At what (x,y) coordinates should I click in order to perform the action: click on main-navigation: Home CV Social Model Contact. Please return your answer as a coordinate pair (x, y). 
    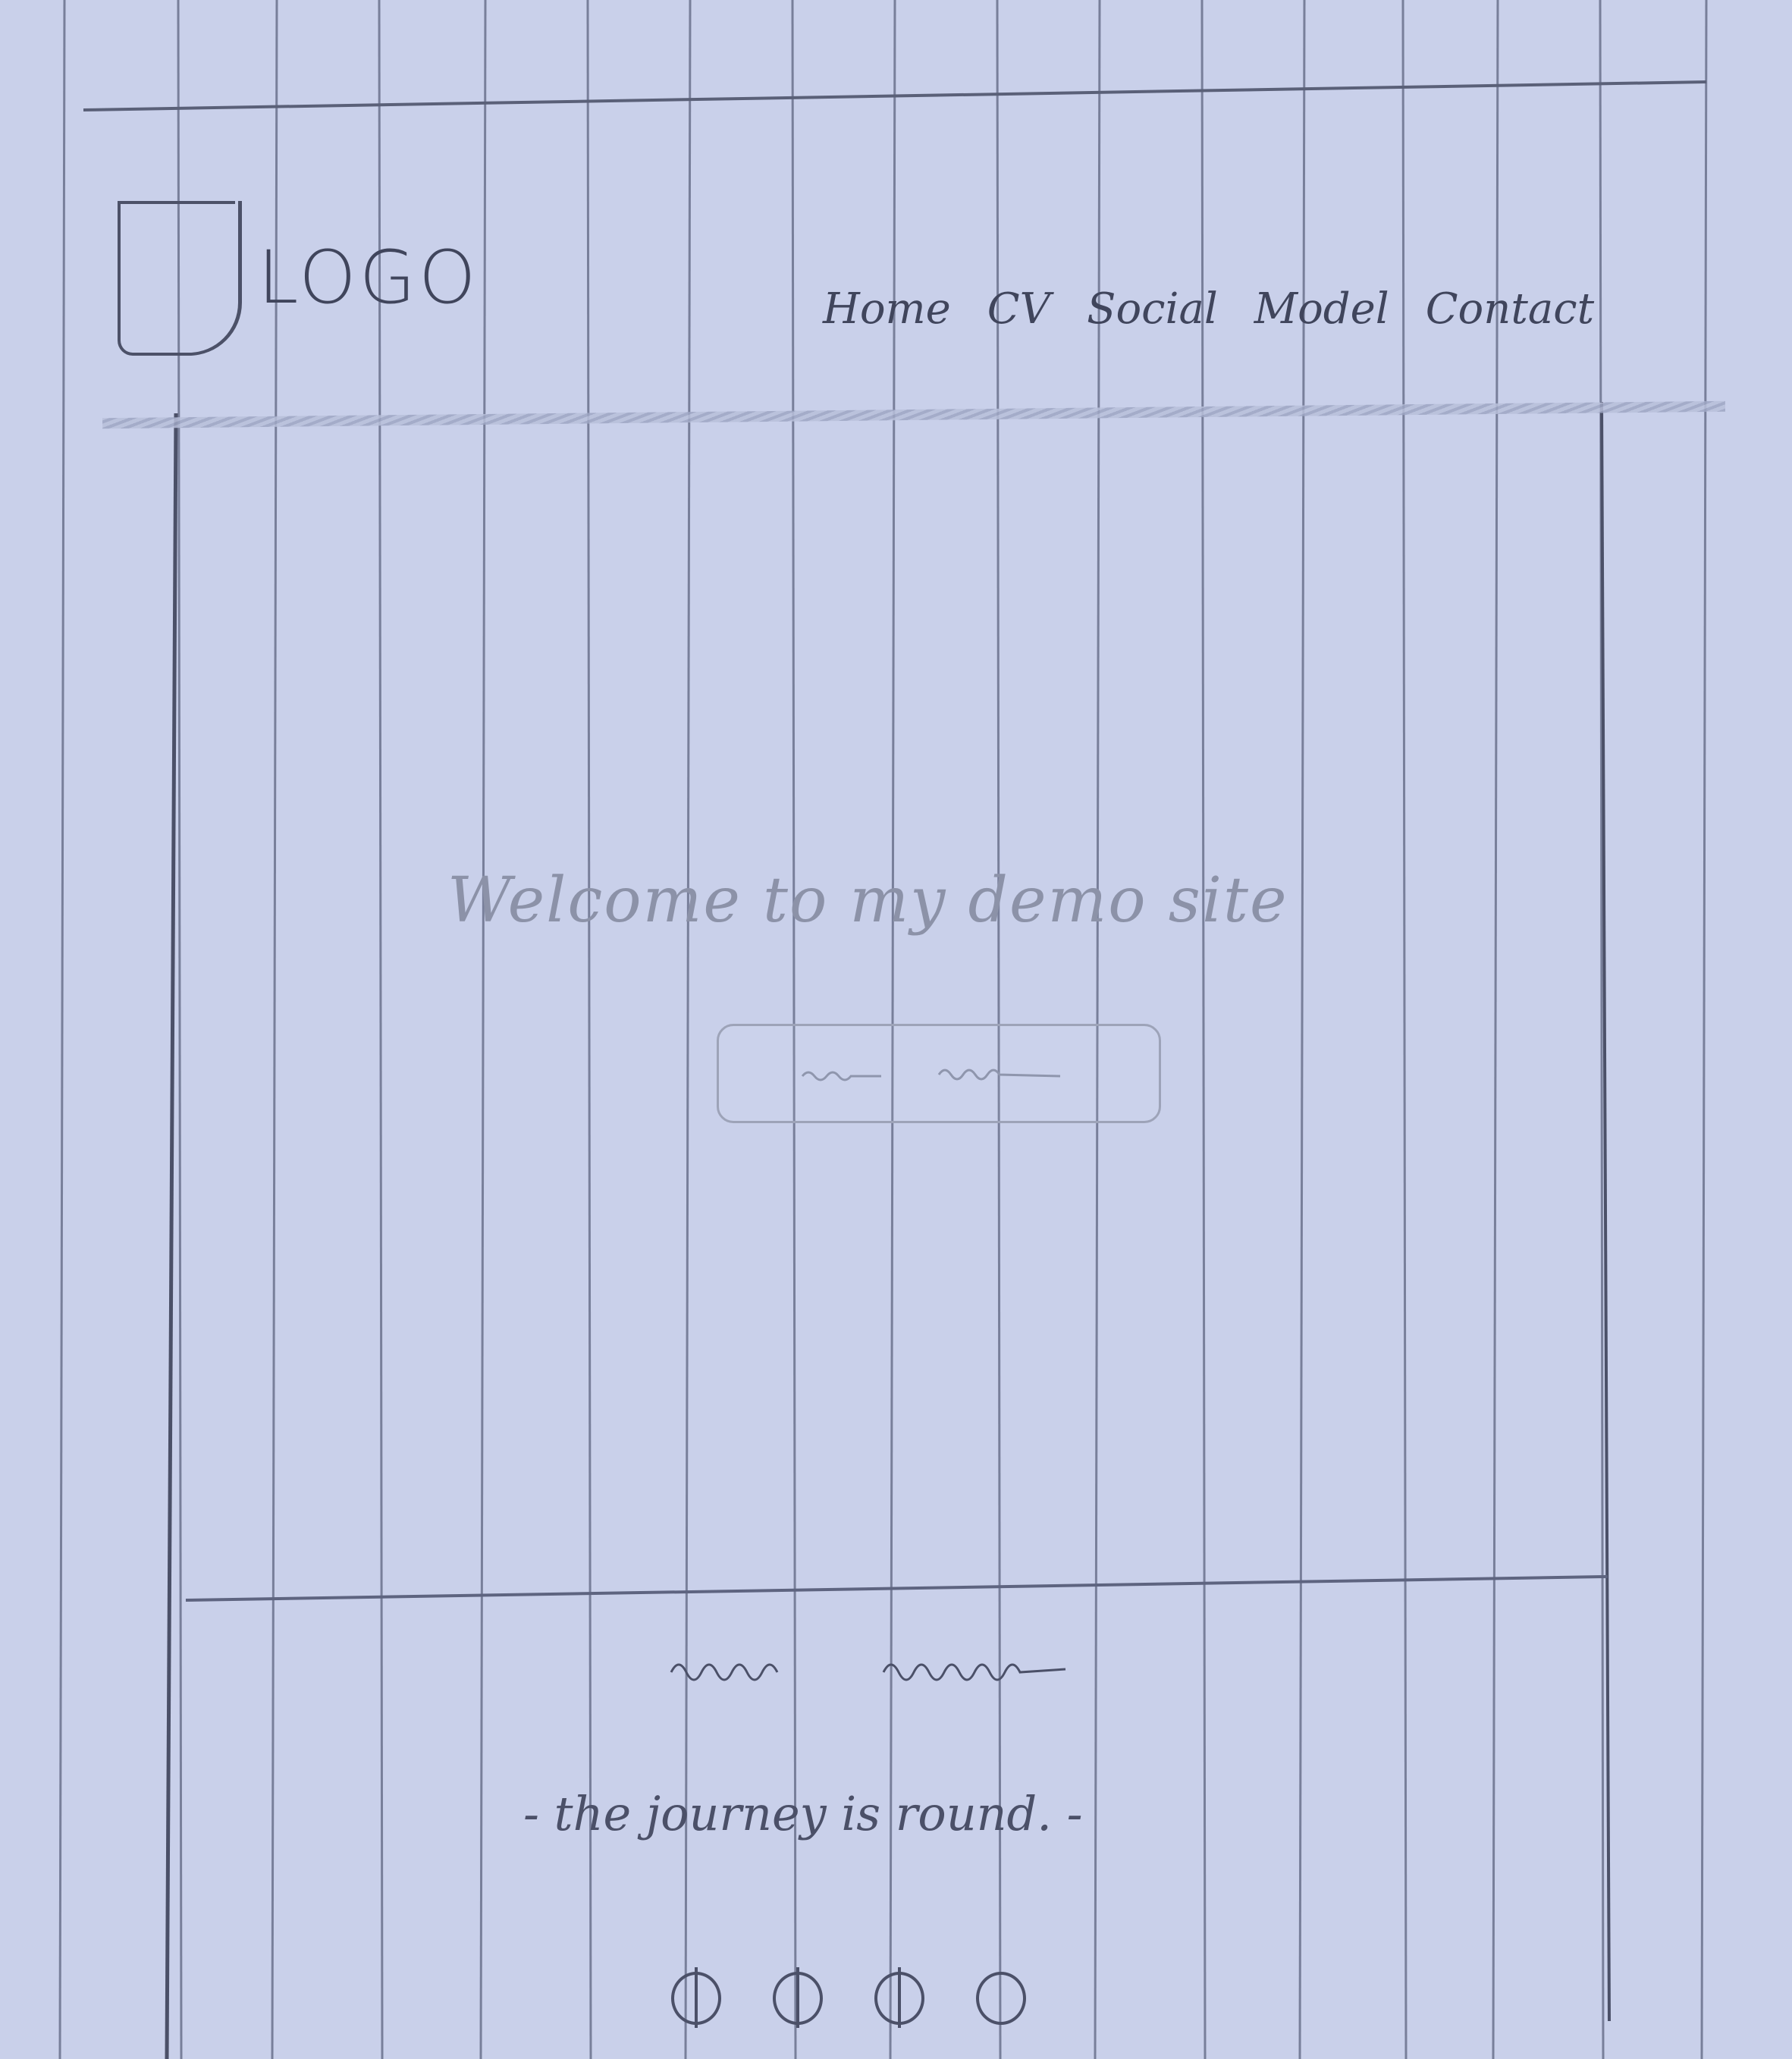
    Looking at the image, I should click on (1208, 309).